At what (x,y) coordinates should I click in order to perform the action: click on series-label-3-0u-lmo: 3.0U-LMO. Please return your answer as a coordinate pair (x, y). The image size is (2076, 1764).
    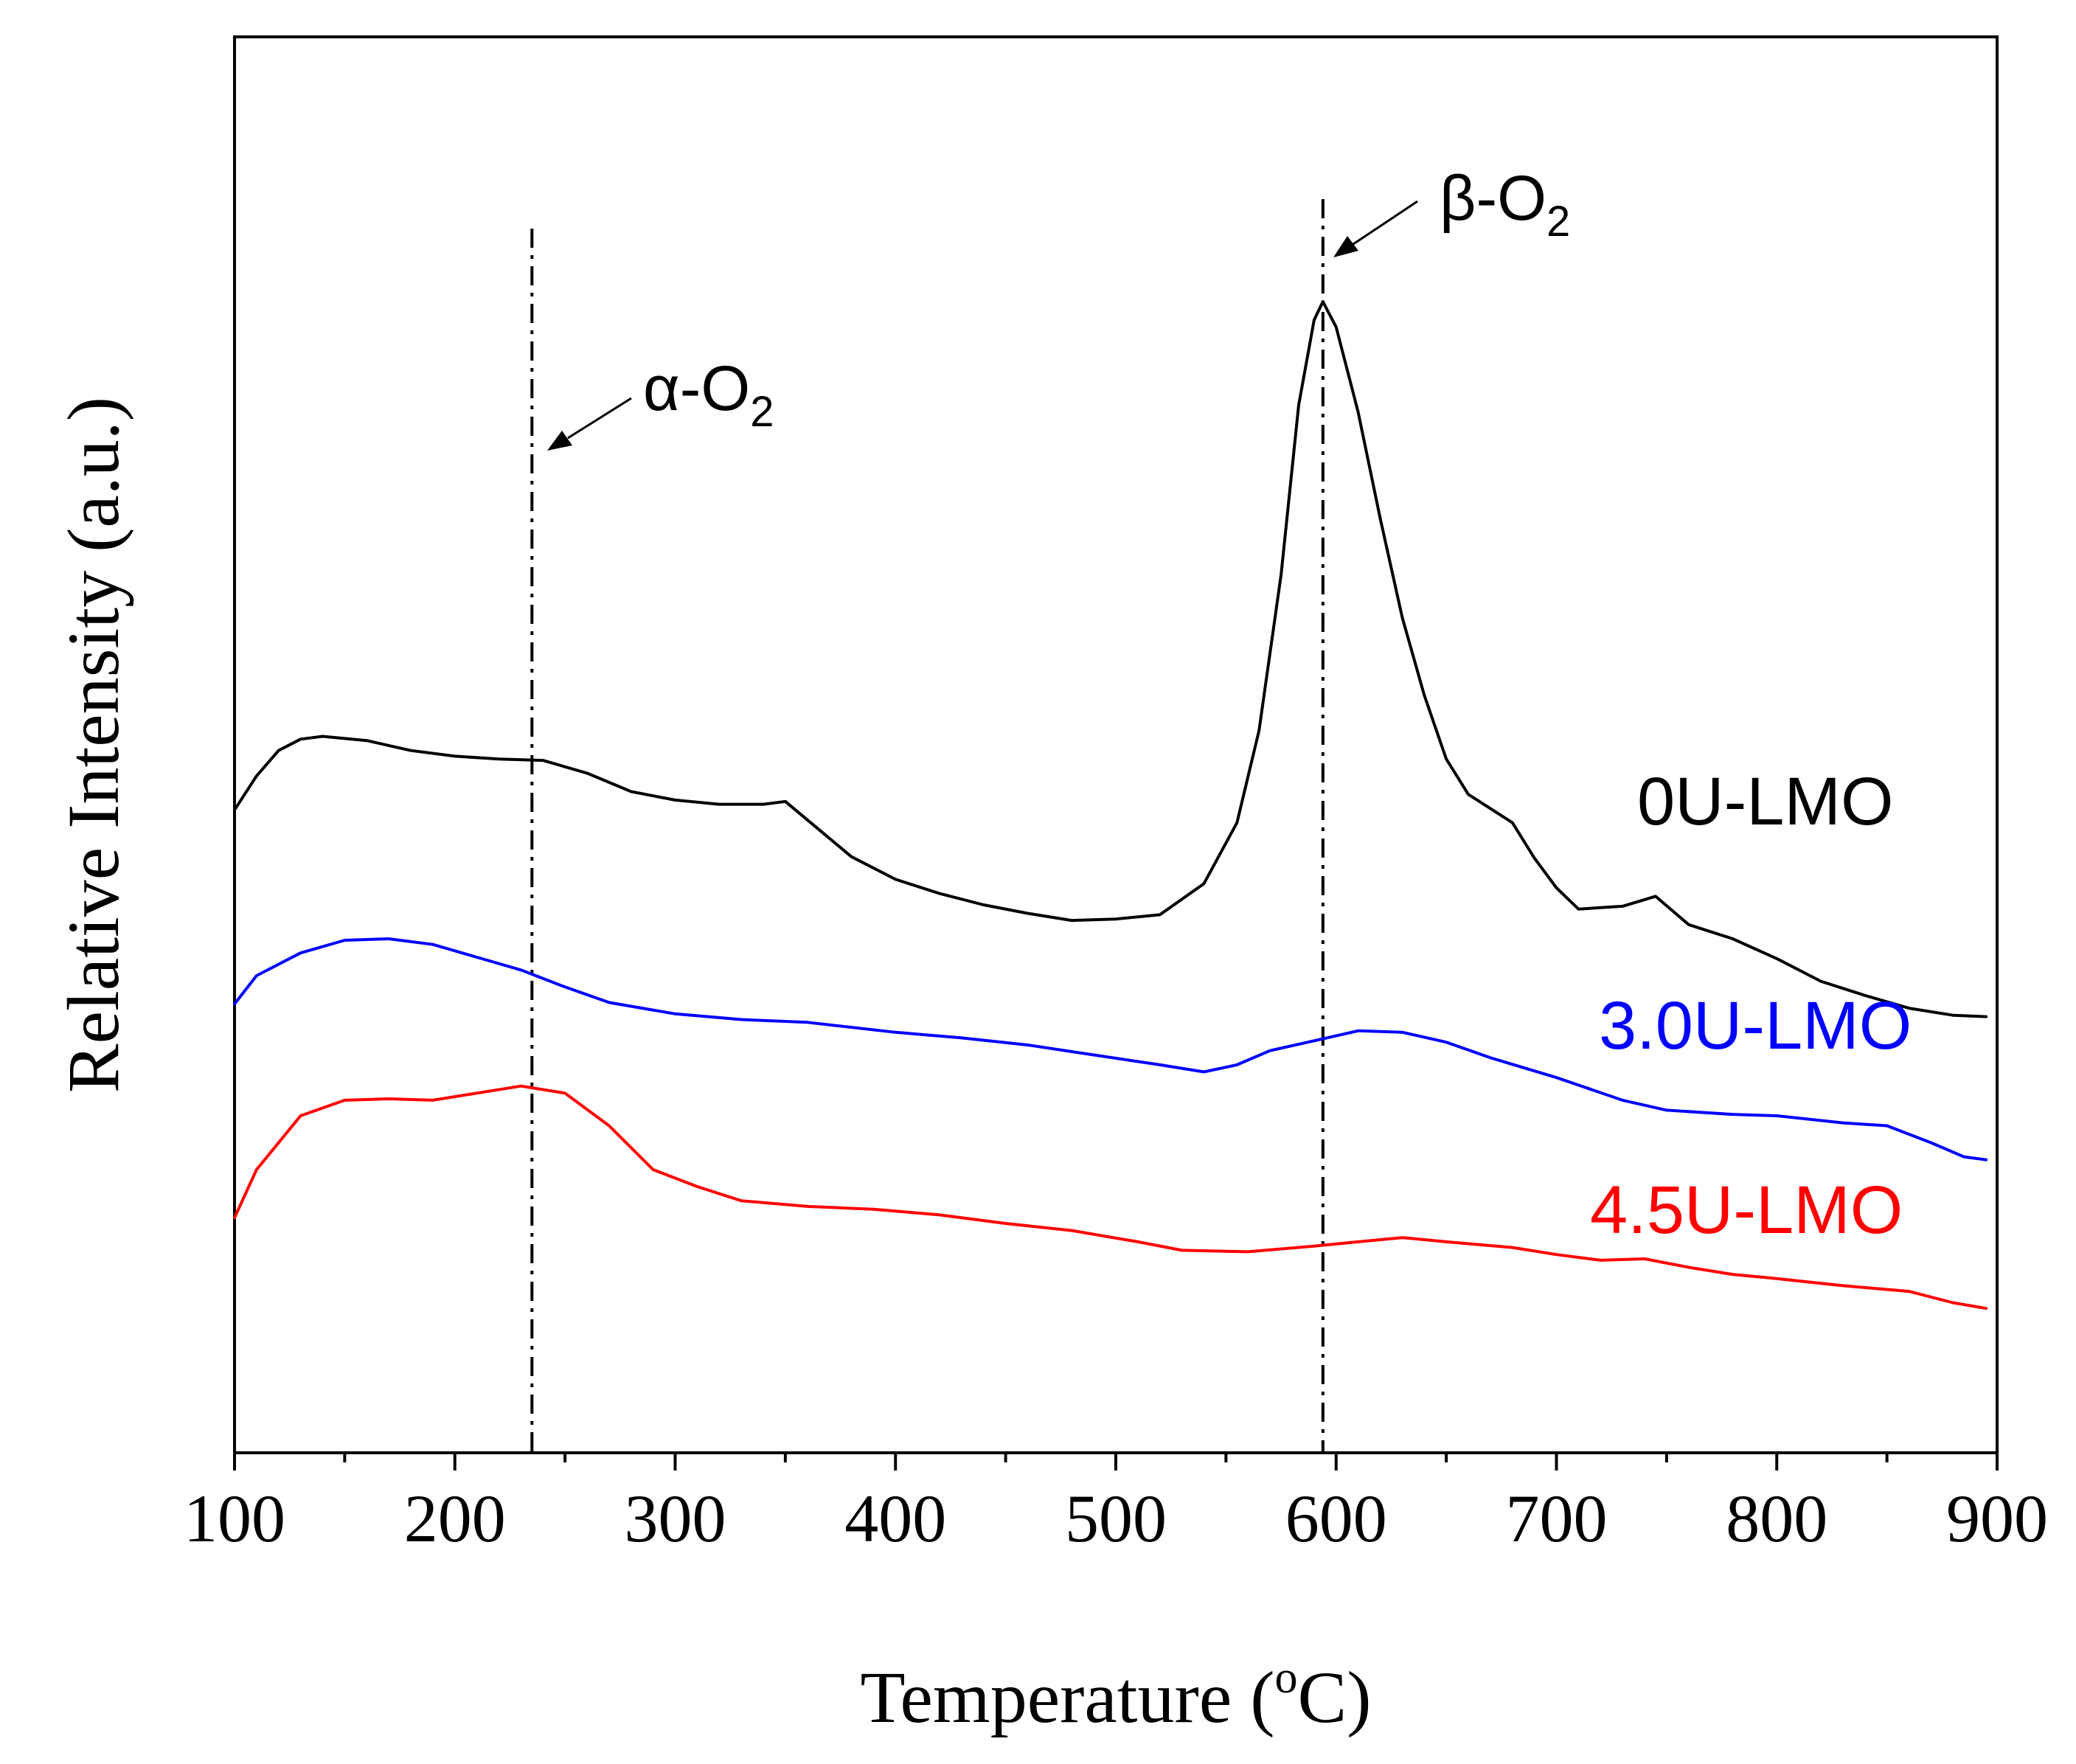
    Looking at the image, I should click on (1756, 1025).